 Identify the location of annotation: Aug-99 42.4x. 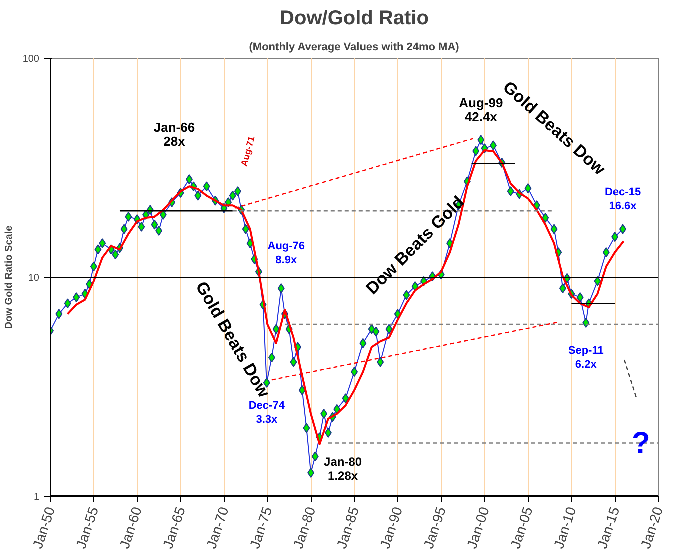
(481, 110).